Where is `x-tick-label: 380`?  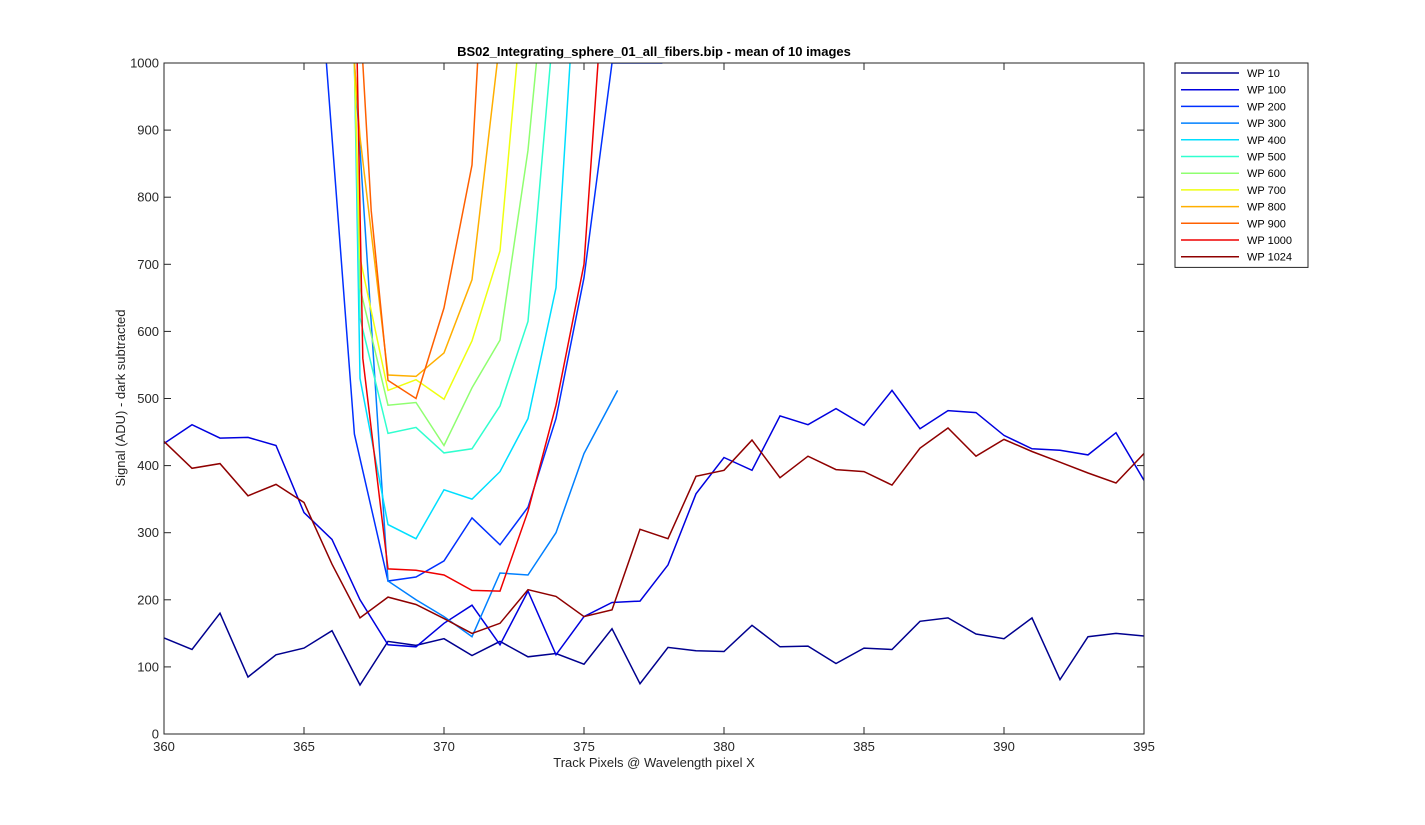 x-tick-label: 380 is located at coordinates (724, 746).